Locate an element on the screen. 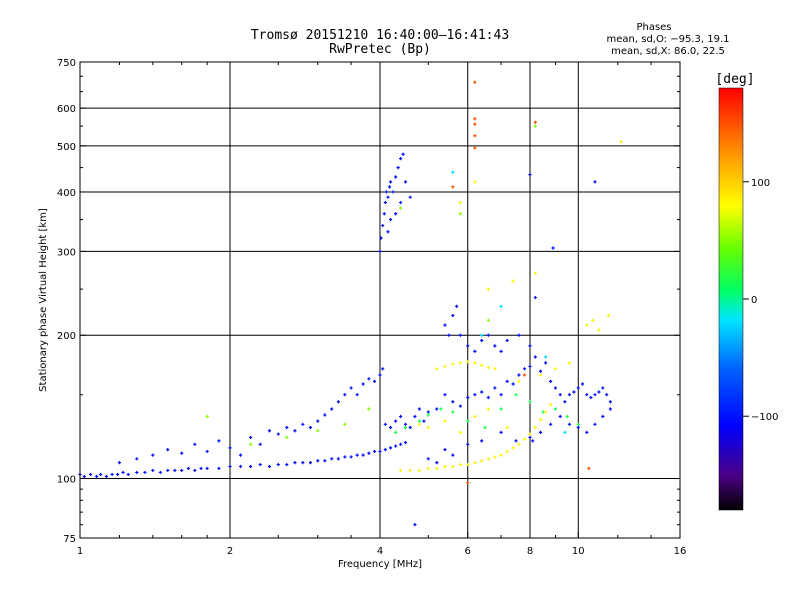  colorbar is located at coordinates (731, 299).